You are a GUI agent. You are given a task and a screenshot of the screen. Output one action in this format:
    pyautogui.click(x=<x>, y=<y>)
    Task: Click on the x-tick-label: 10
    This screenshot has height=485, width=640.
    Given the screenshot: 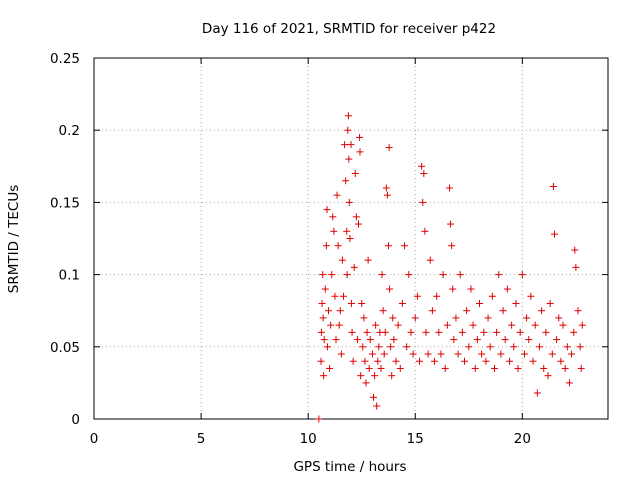 What is the action you would take?
    pyautogui.click(x=308, y=439)
    